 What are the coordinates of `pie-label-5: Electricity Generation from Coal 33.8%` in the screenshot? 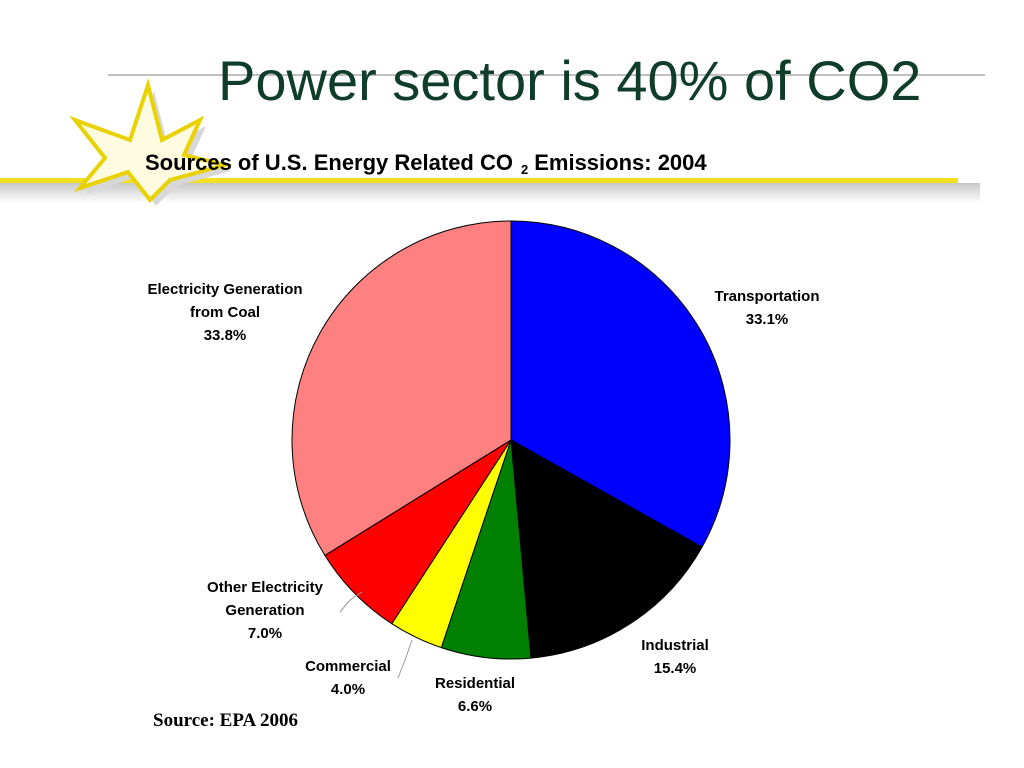 It's located at (224, 312).